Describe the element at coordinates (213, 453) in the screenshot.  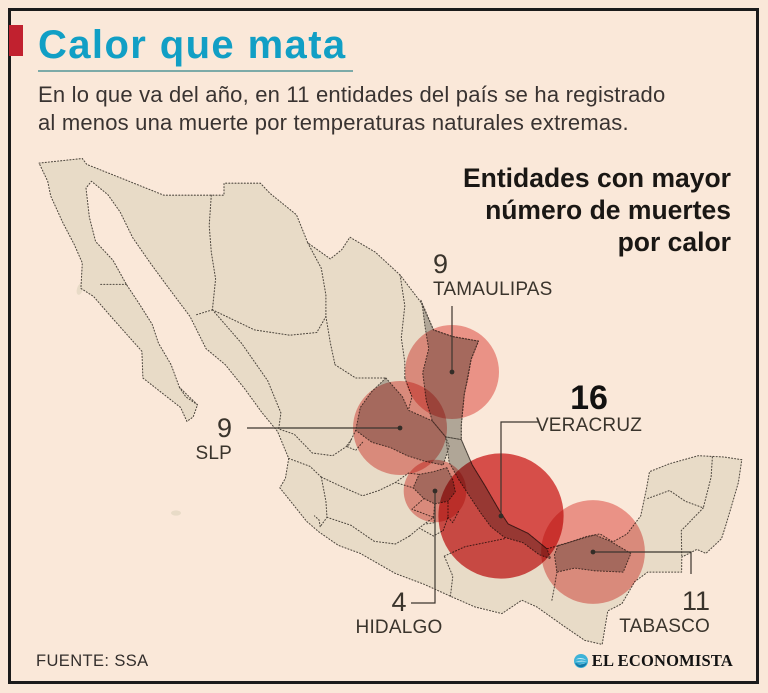
I see `slp-name: SLP` at that location.